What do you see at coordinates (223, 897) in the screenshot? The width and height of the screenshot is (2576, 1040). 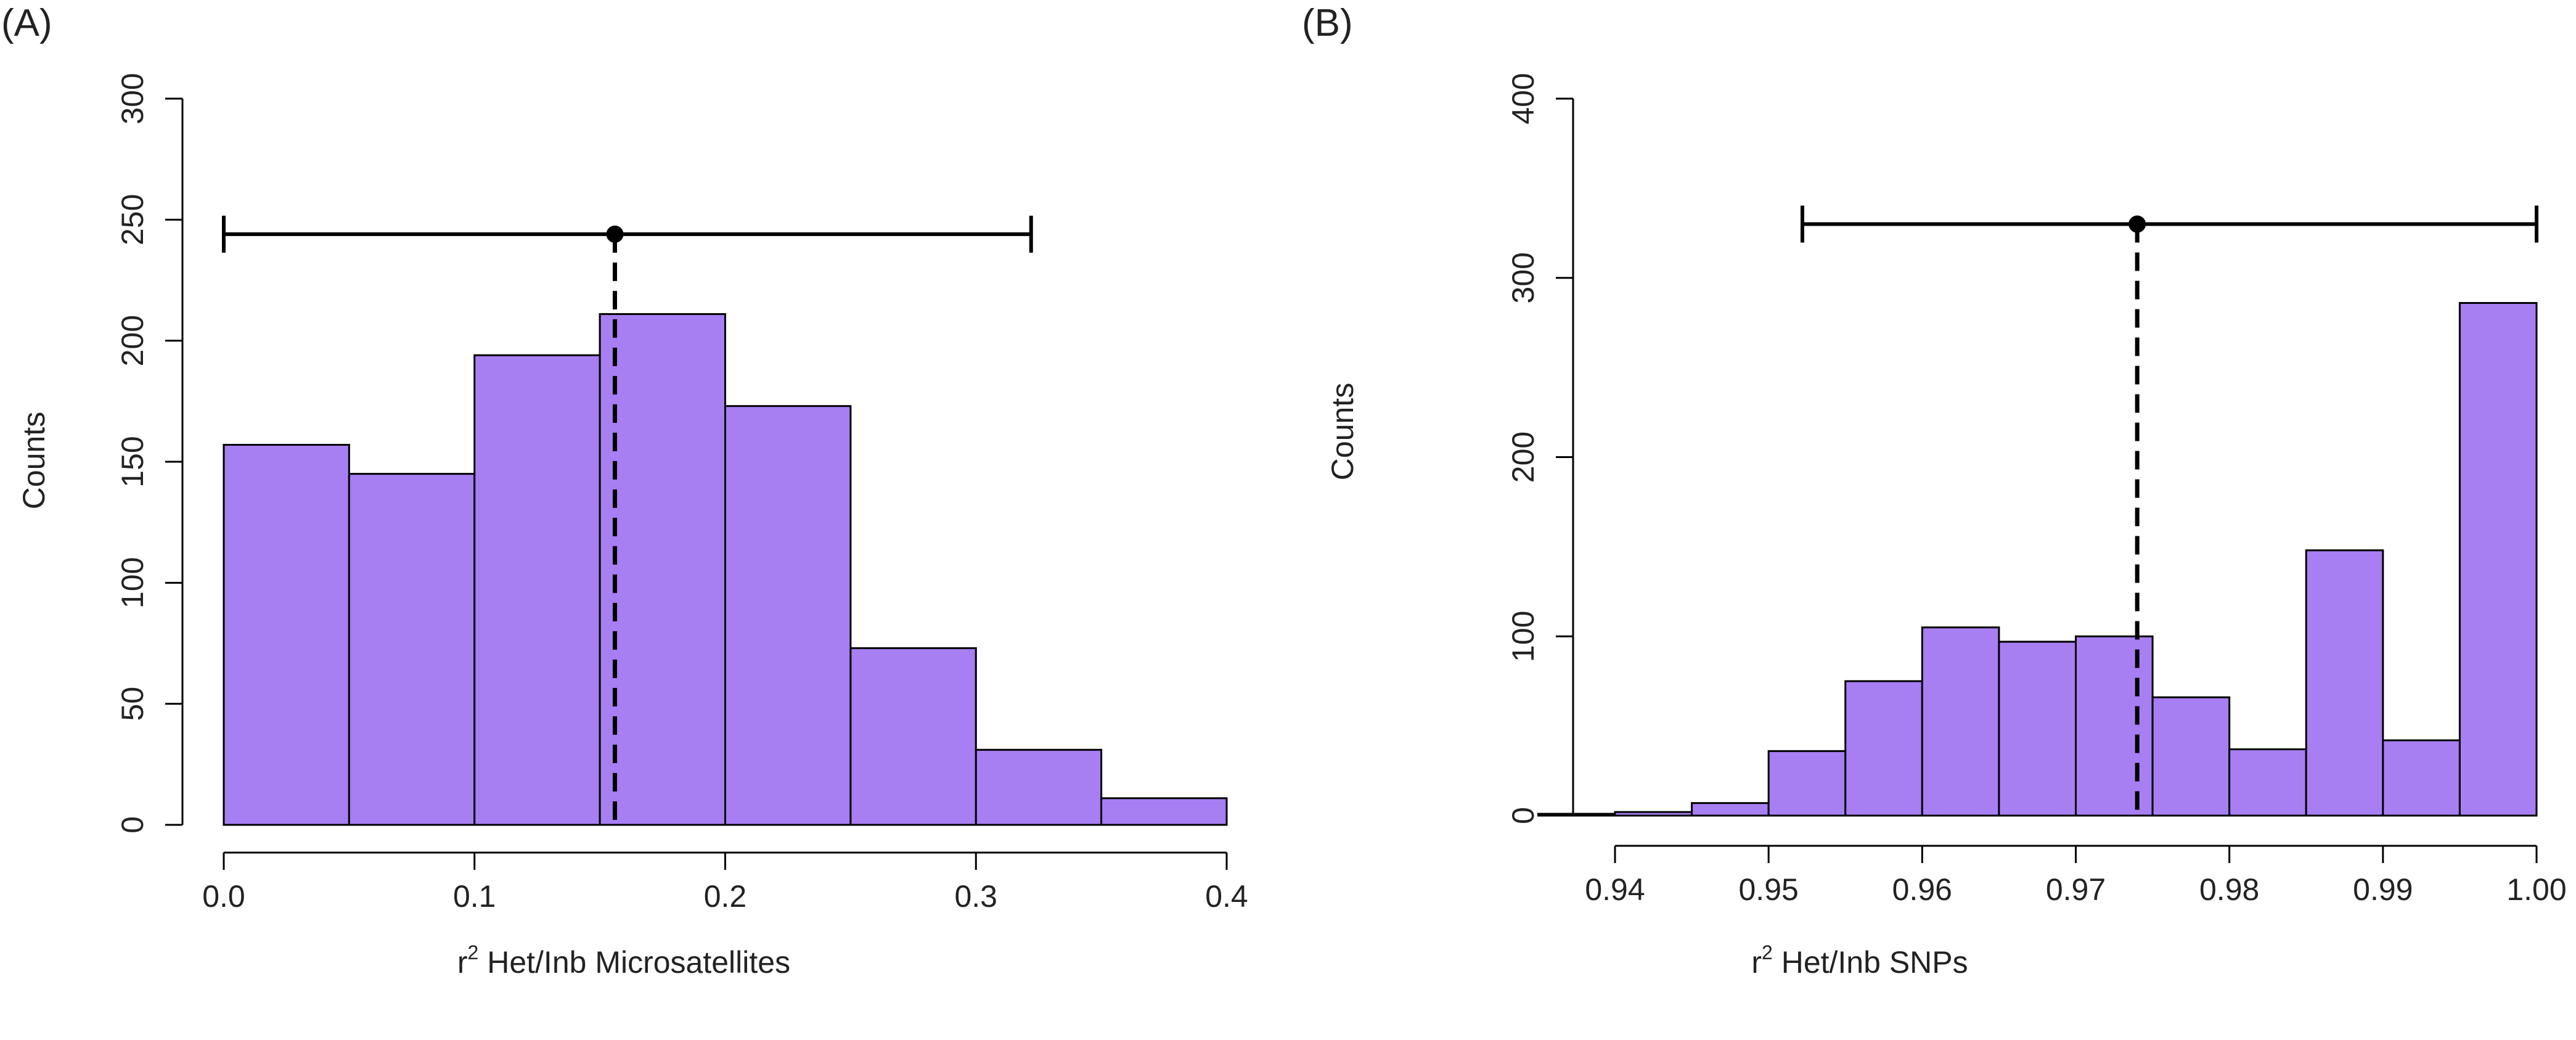 I see `x-tick-label-a: 0.0` at bounding box center [223, 897].